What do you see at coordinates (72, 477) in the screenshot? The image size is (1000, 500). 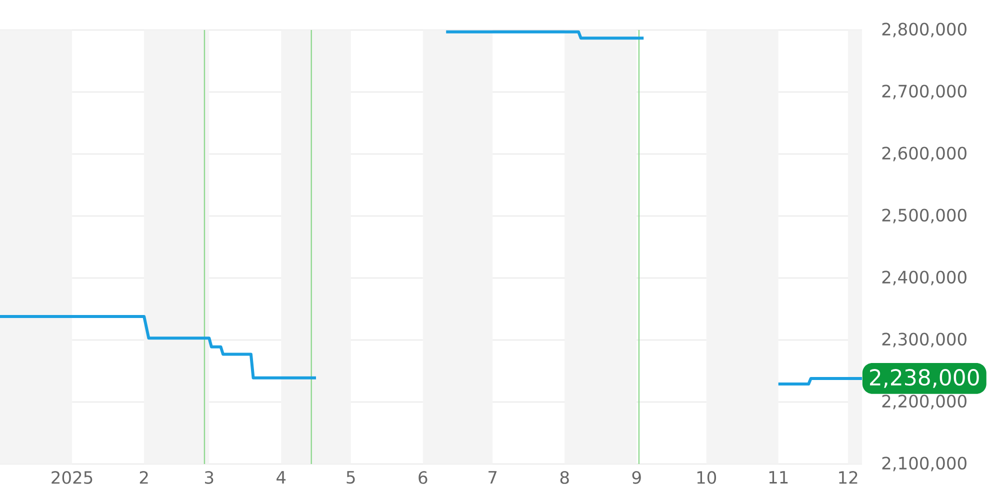 I see `x-tick-label: 2025` at bounding box center [72, 477].